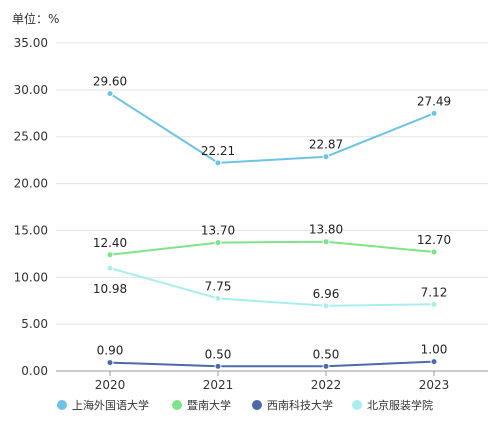  I want to click on data-label: 27.49, so click(434, 101).